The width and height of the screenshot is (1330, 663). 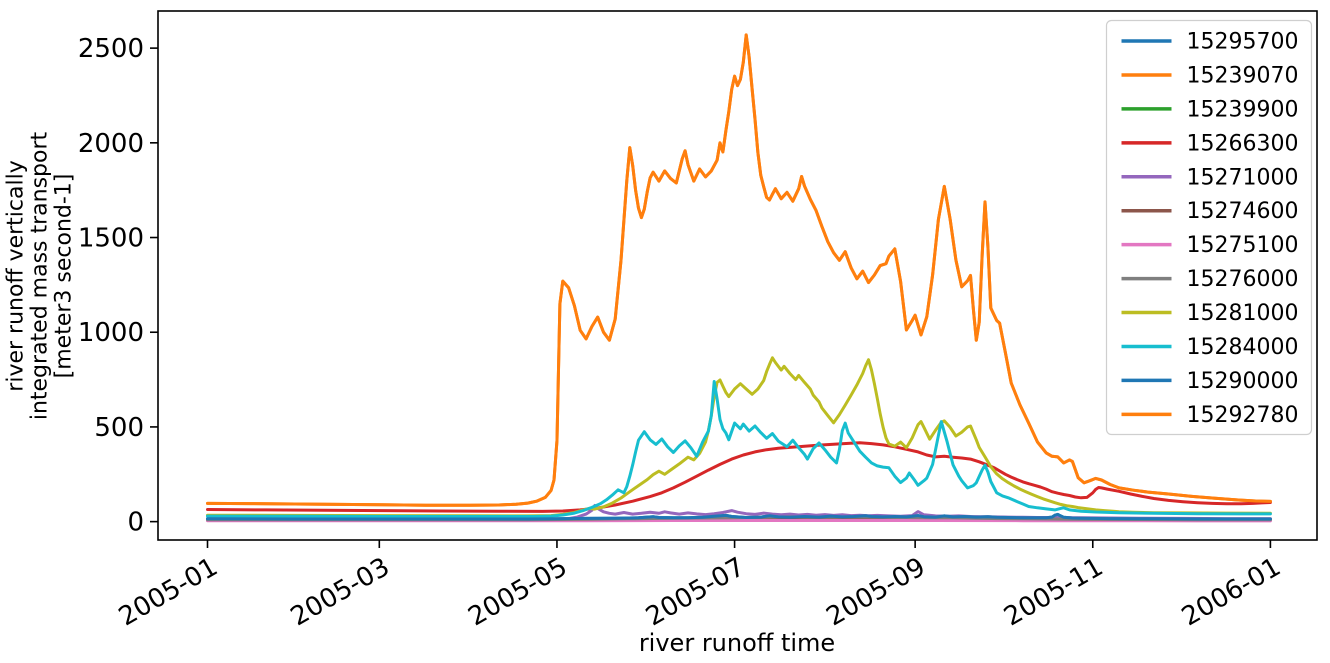 I want to click on legend-entry-15239070: 15239070, so click(x=1210, y=75).